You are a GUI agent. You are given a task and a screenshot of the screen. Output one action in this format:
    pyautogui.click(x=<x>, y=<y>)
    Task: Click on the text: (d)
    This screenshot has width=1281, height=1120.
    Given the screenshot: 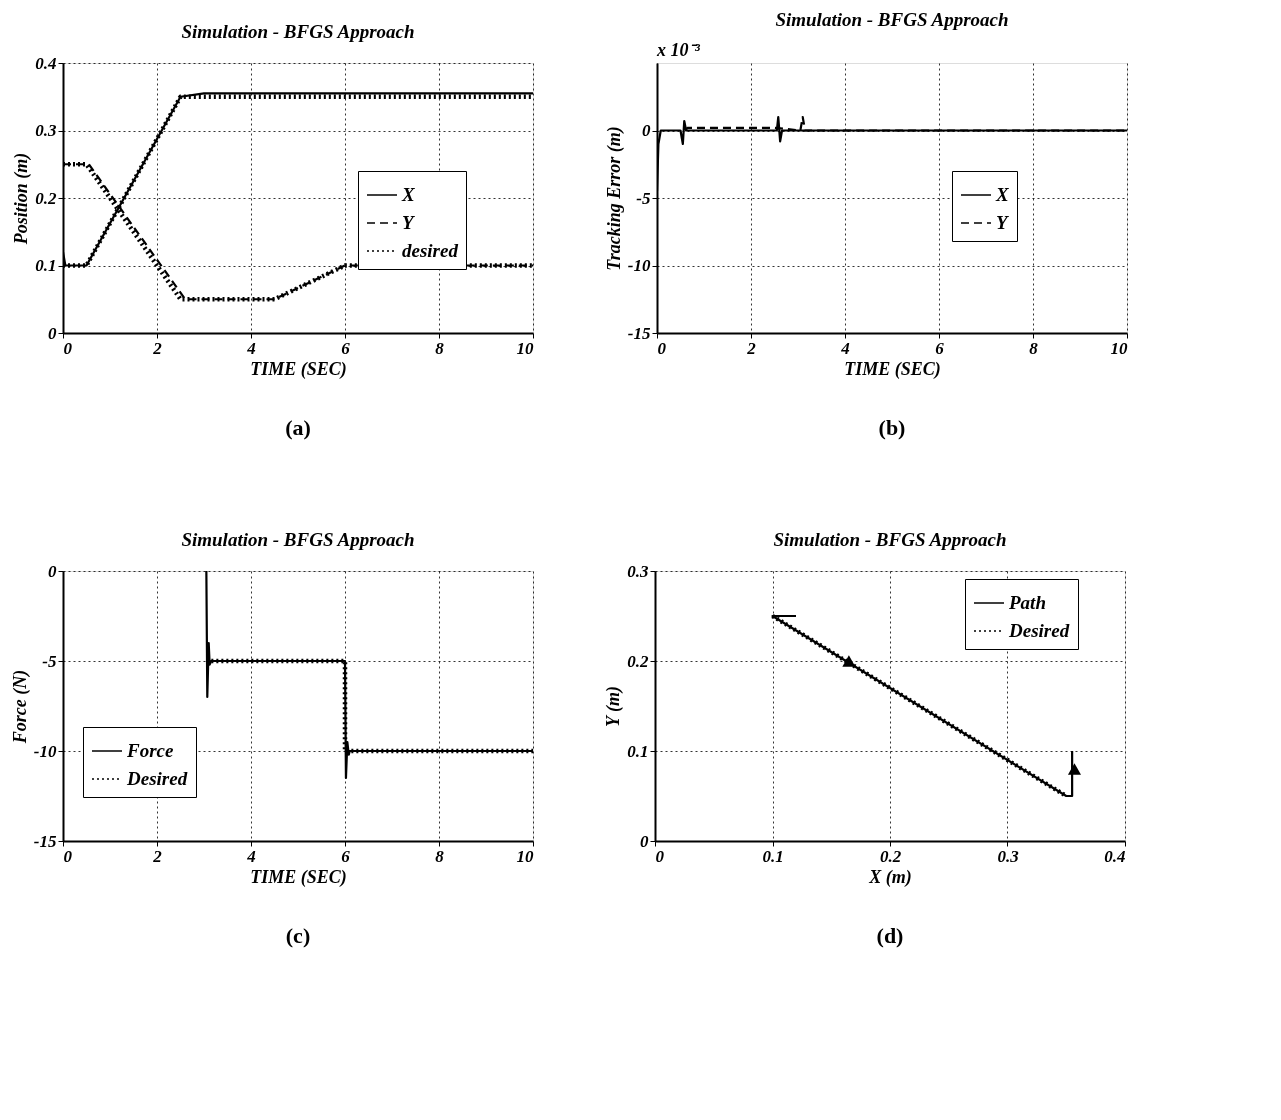 What is the action you would take?
    pyautogui.click(x=890, y=935)
    